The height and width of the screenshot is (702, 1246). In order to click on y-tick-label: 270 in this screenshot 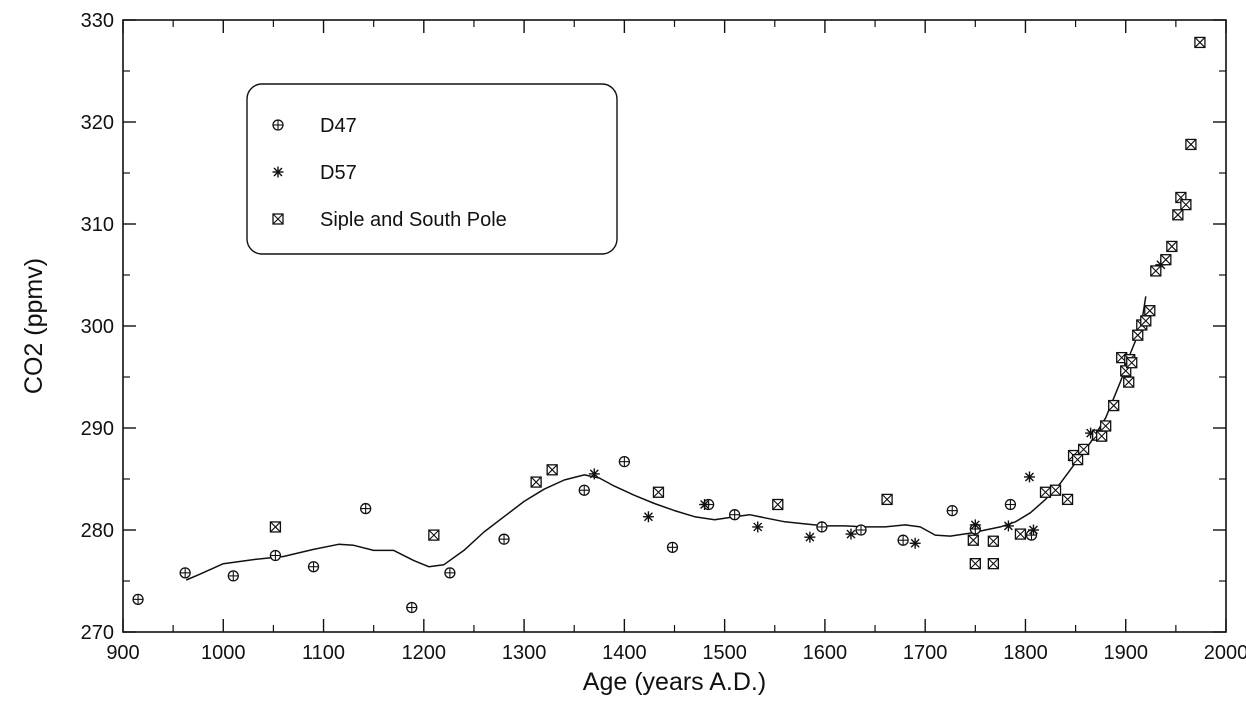, I will do `click(97, 633)`.